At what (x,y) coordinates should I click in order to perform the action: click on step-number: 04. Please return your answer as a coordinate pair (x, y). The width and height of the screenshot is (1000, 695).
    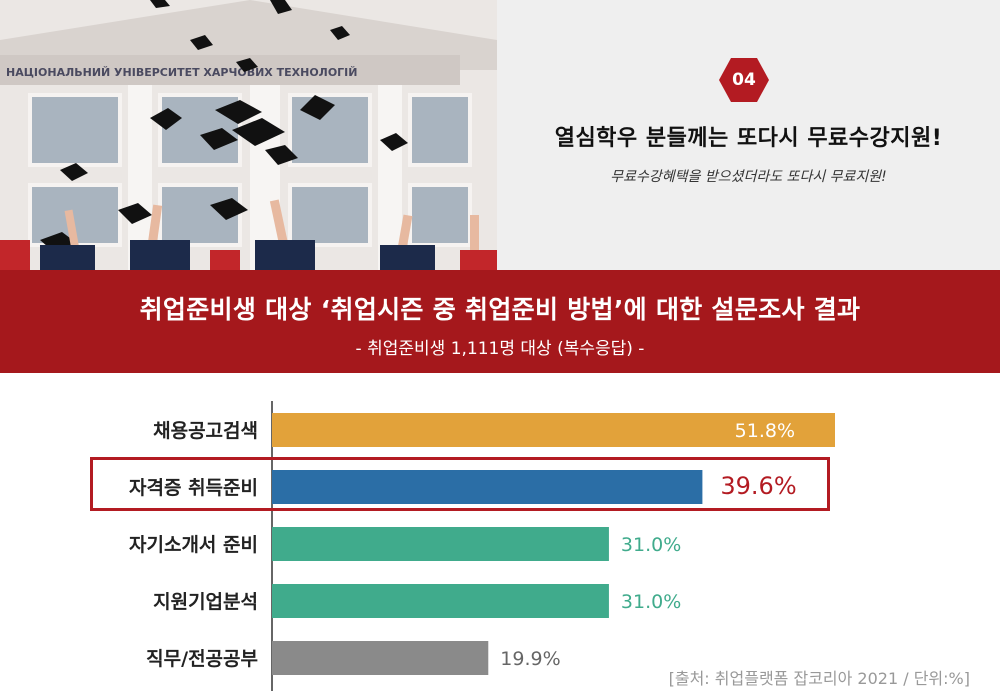
    Looking at the image, I should click on (744, 80).